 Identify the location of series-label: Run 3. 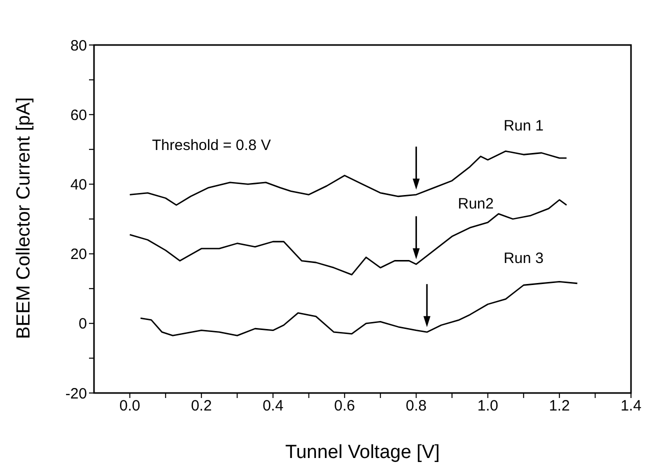
(524, 259).